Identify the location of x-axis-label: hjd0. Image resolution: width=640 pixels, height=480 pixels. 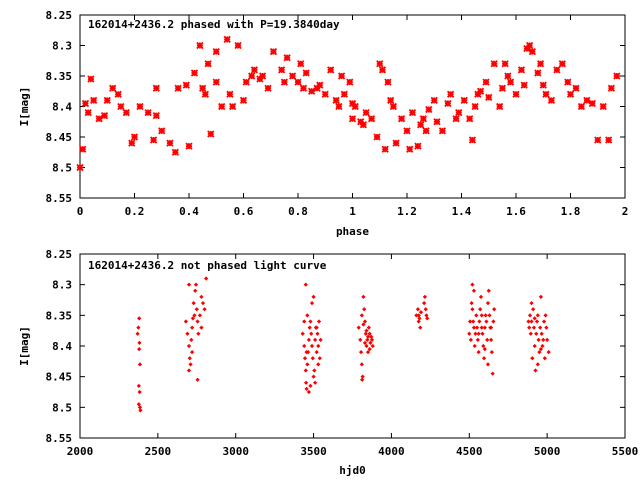
(352, 470).